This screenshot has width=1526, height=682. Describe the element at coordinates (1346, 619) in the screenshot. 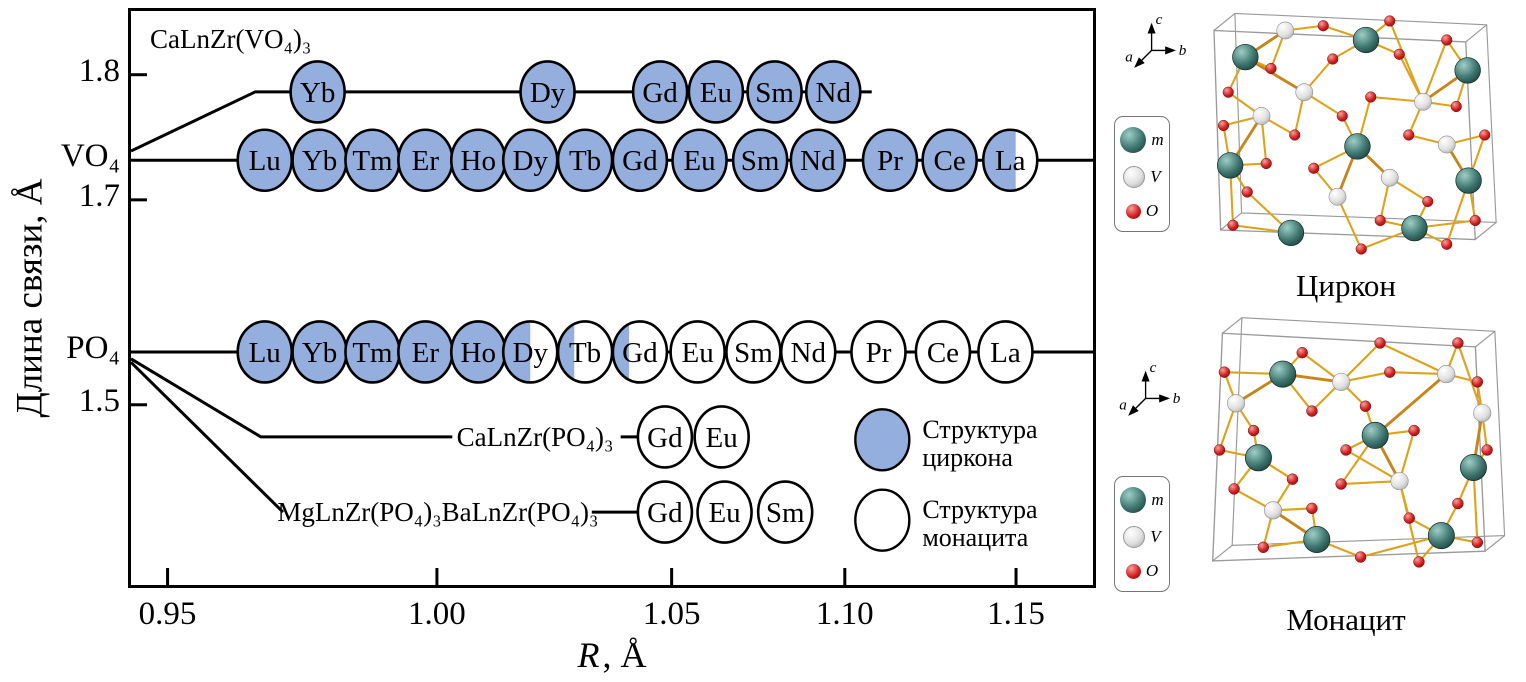

I see `monazite-caption: Монацит` at that location.